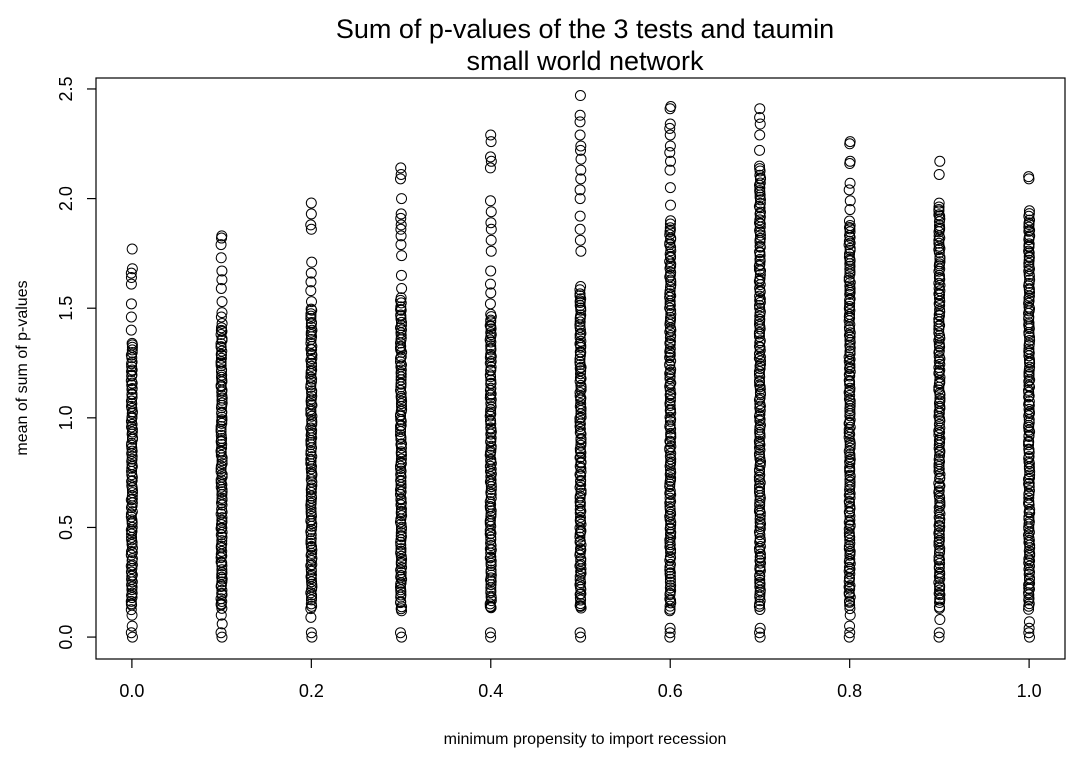 The width and height of the screenshot is (1070, 757). I want to click on x-tick-label: 0.8, so click(849, 691).